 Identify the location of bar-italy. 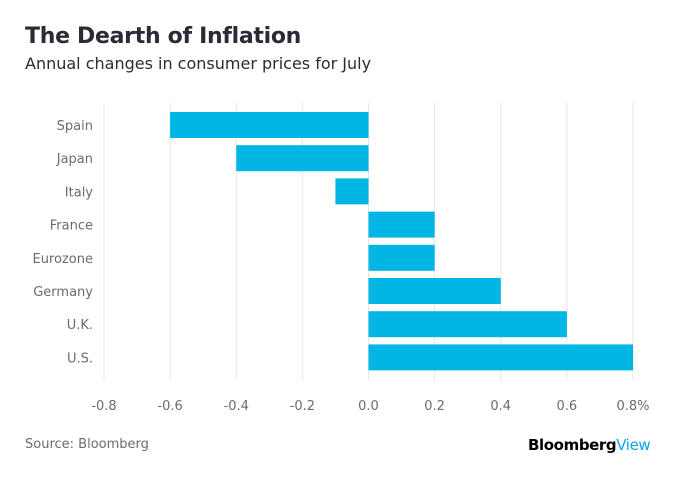
(352, 191).